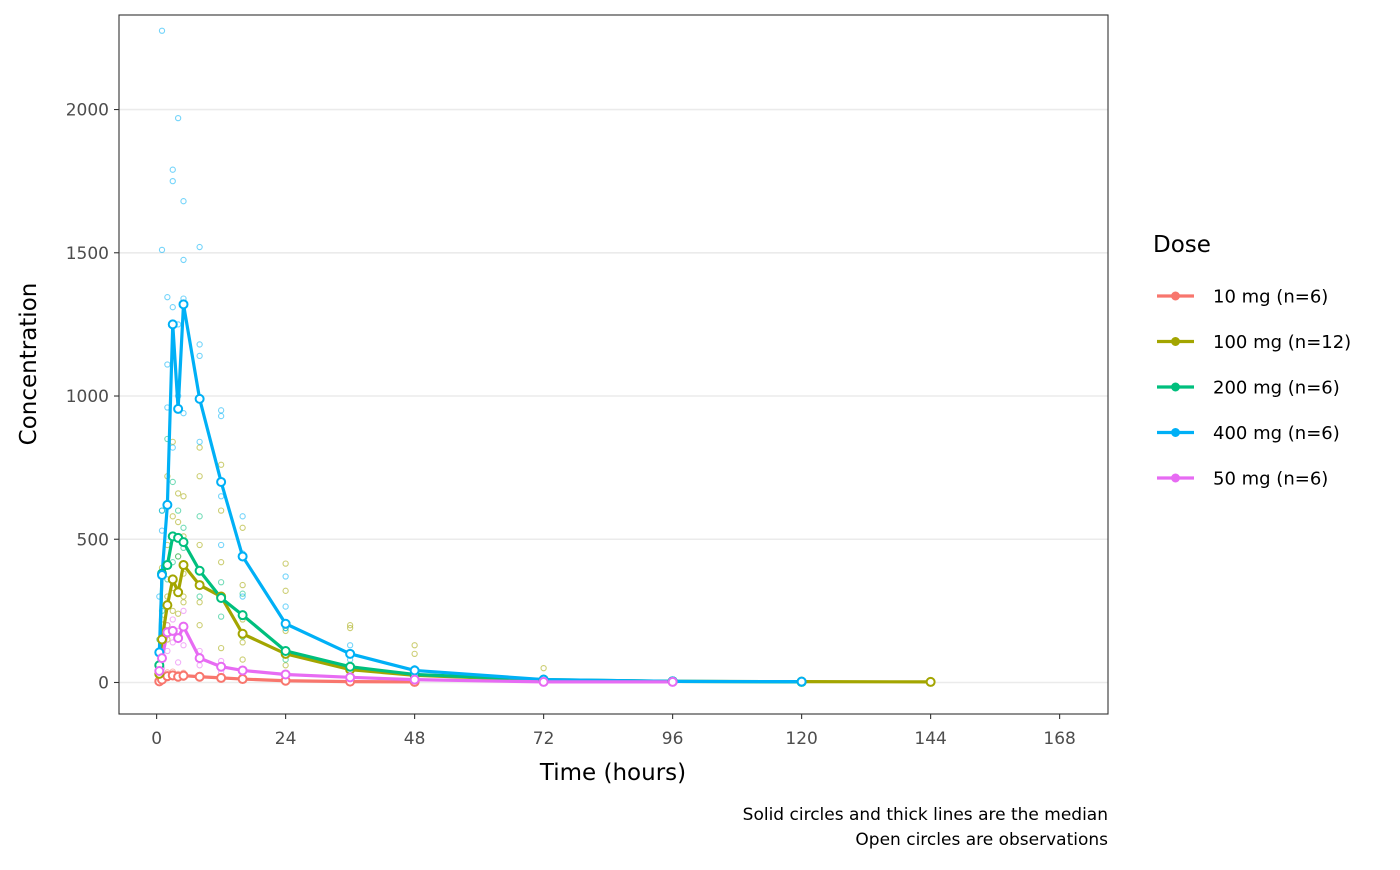 Image resolution: width=1400 pixels, height=870 pixels. I want to click on x-axis-title: Time (hours), so click(612, 773).